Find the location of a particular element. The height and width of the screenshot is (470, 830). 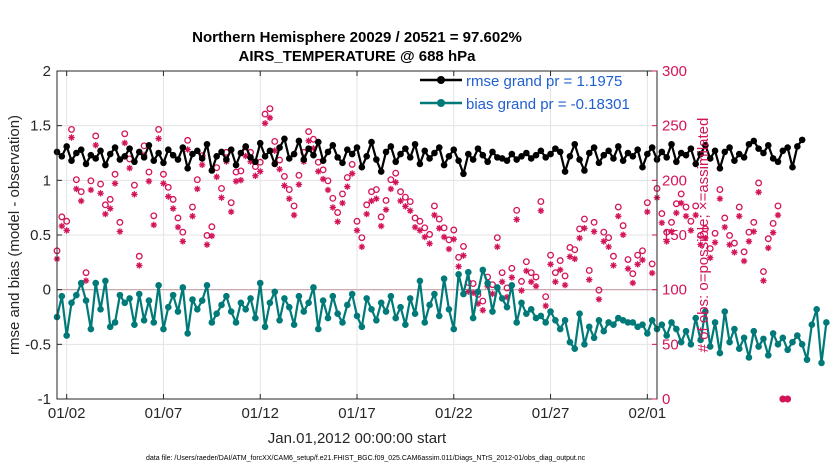

chart-subtitle: AIRS_TEMPERATURE @ 688 hPa is located at coordinates (358, 56).